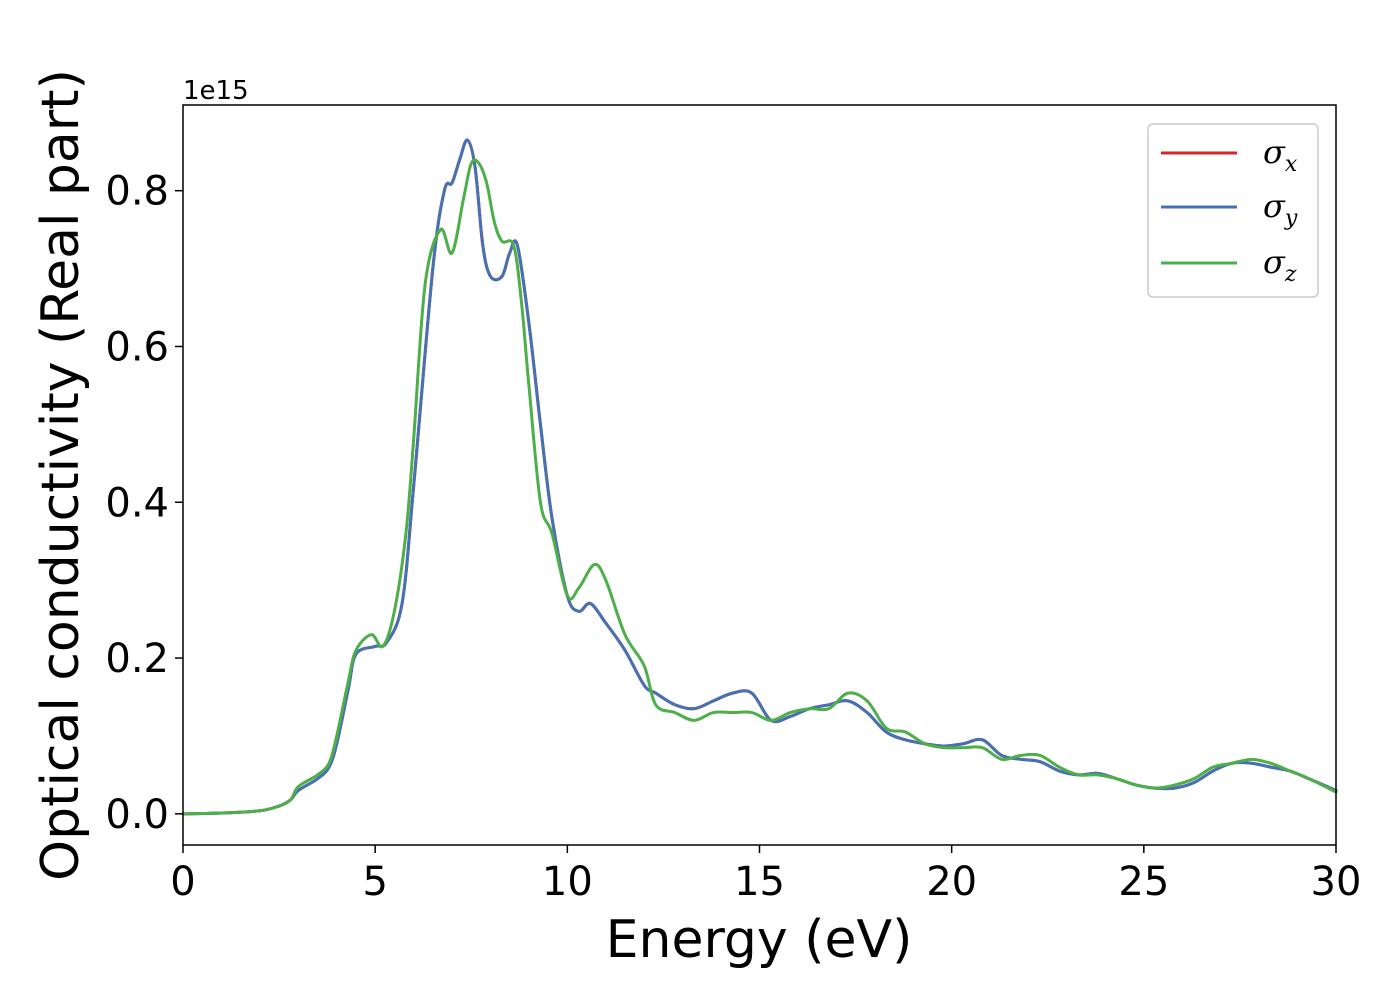 This screenshot has height=1000, width=1400. What do you see at coordinates (61, 475) in the screenshot?
I see `y-axis-title: Optical conductivity (Real part)` at bounding box center [61, 475].